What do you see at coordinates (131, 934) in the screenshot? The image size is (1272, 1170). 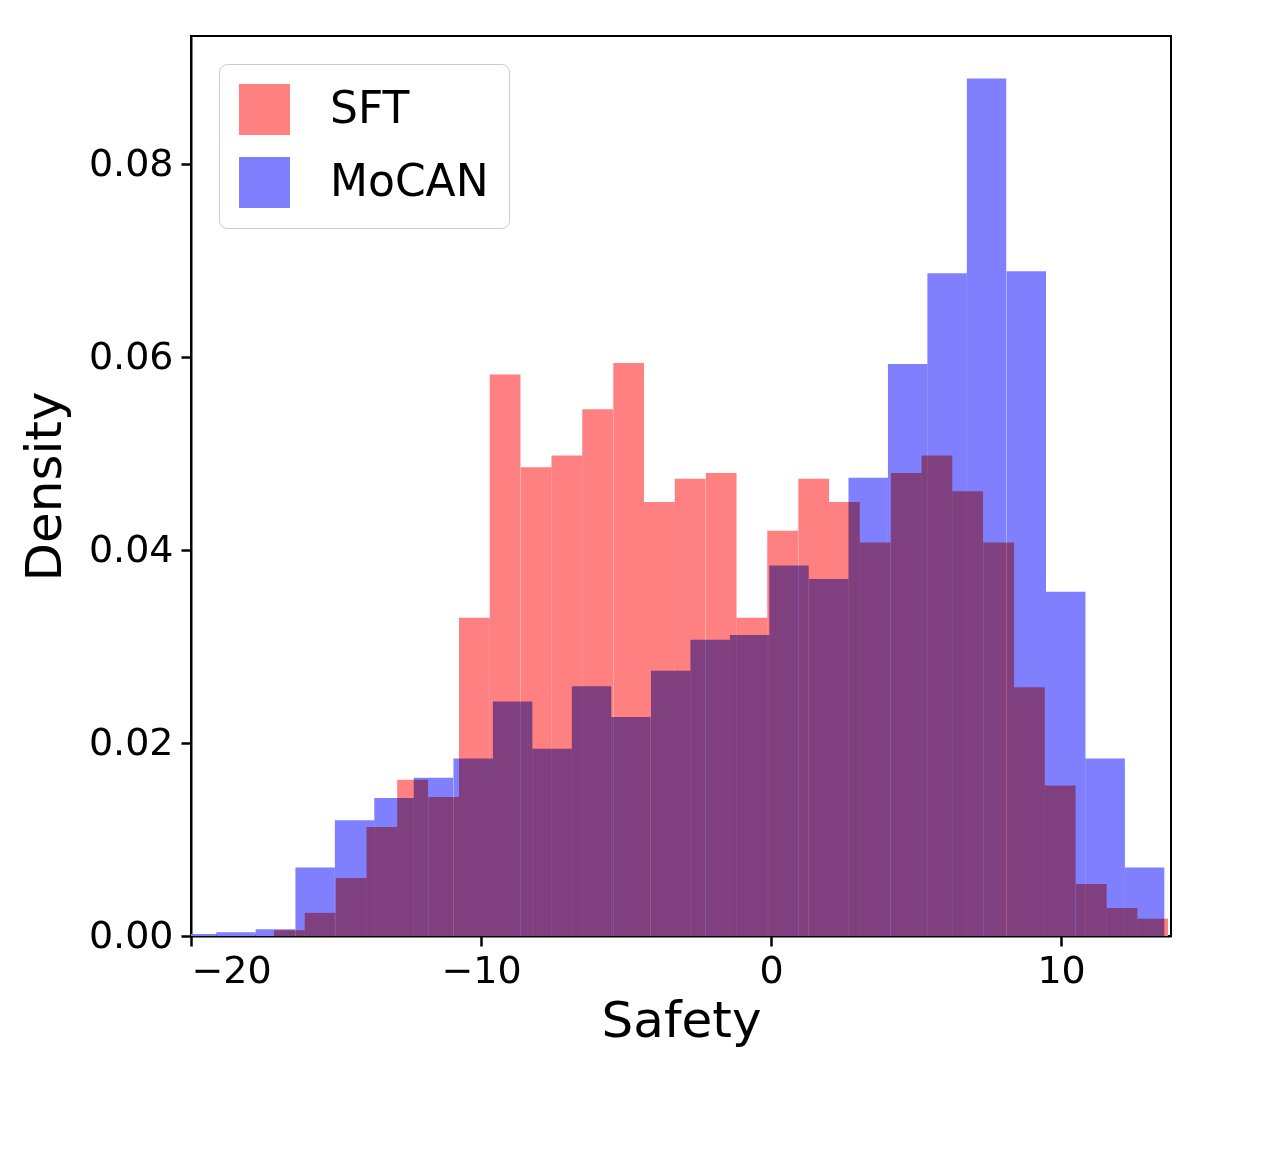 I see `y-tick-label: 0.00` at bounding box center [131, 934].